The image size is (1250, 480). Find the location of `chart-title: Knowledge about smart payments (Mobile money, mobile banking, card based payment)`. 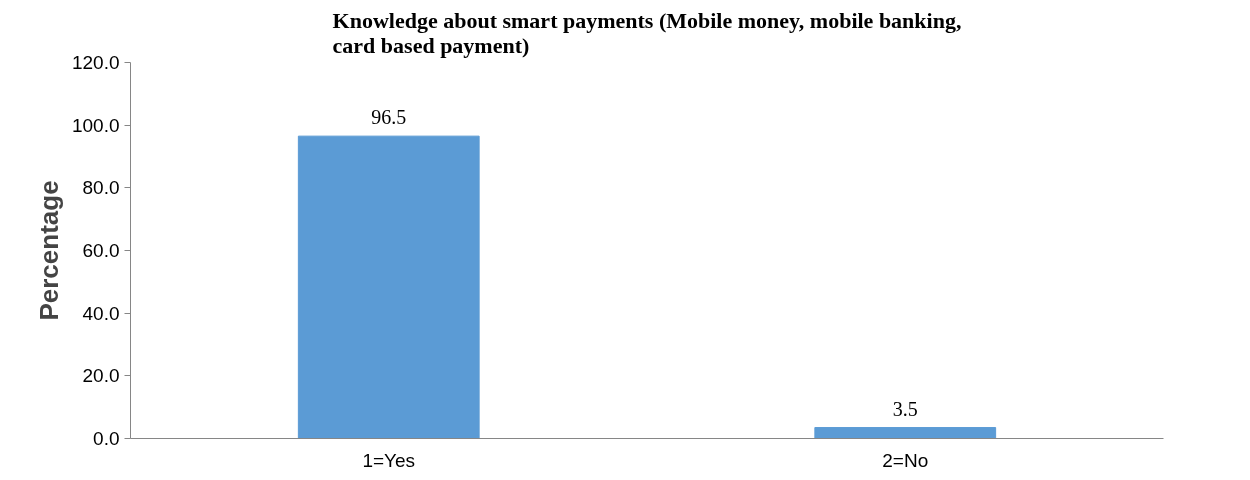

chart-title: Knowledge about smart payments (Mobile money, mobile banking, card based payment) is located at coordinates (647, 32).